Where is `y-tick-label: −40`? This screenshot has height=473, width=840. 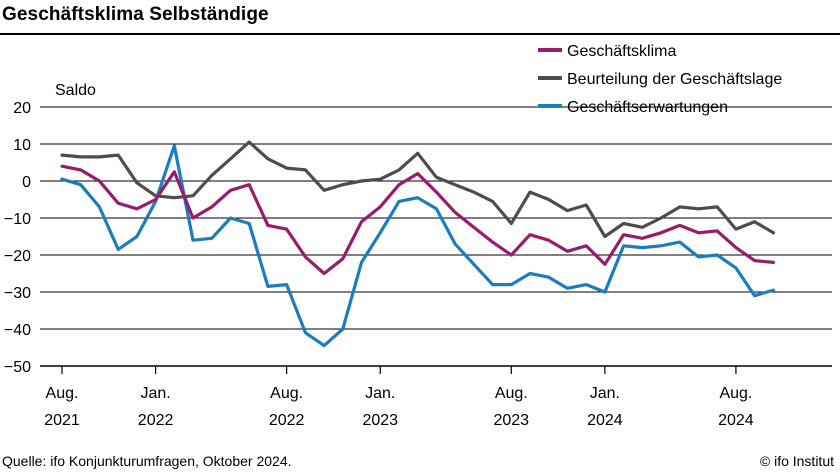 y-tick-label: −40 is located at coordinates (17, 330).